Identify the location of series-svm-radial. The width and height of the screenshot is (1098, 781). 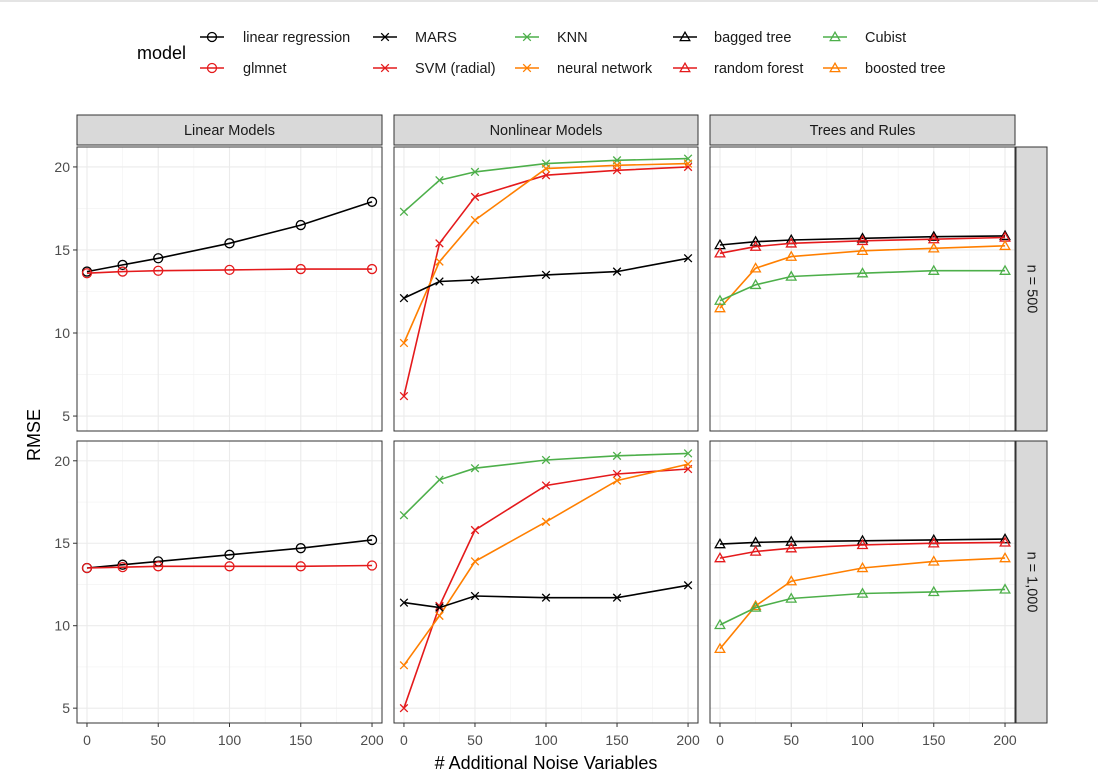
(546, 281).